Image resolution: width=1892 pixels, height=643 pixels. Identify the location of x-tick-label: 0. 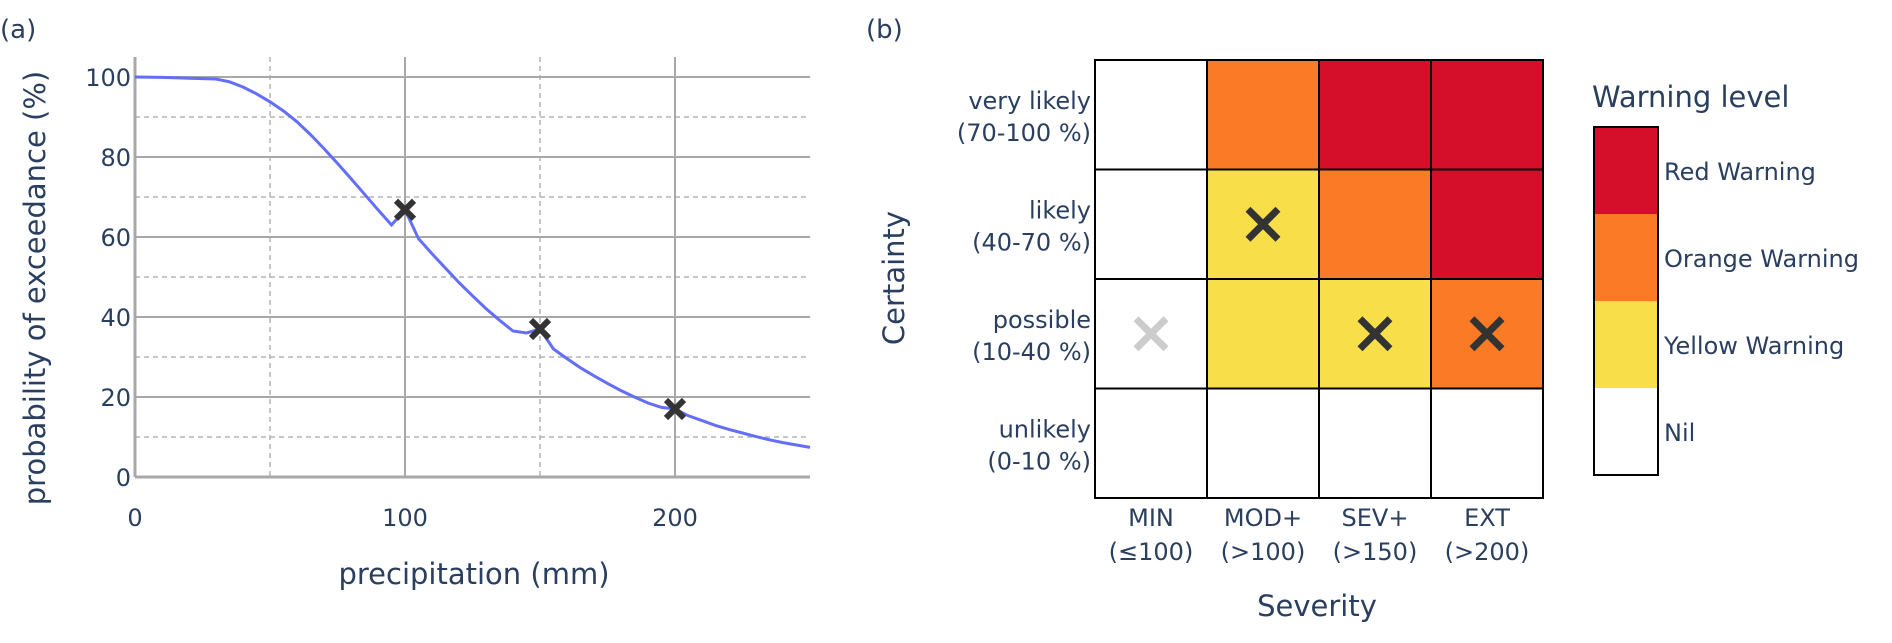
(134, 518).